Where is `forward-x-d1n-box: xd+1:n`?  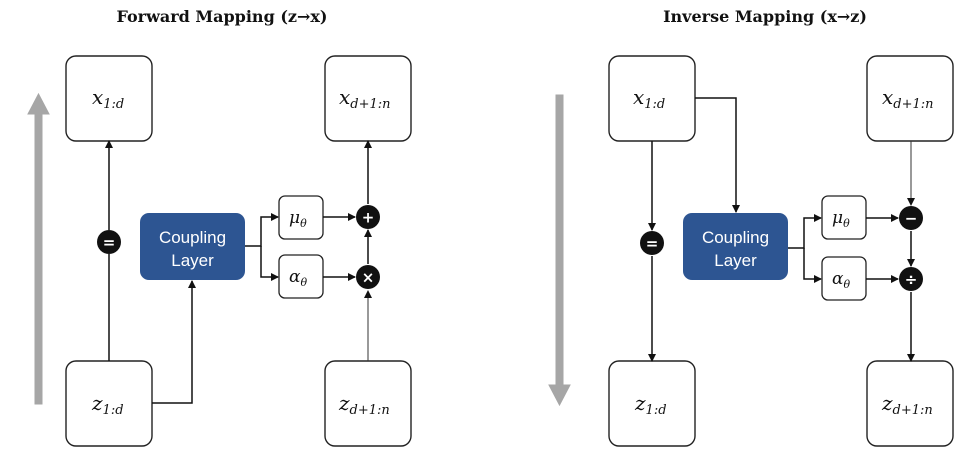 forward-x-d1n-box: xd+1:n is located at coordinates (368, 98).